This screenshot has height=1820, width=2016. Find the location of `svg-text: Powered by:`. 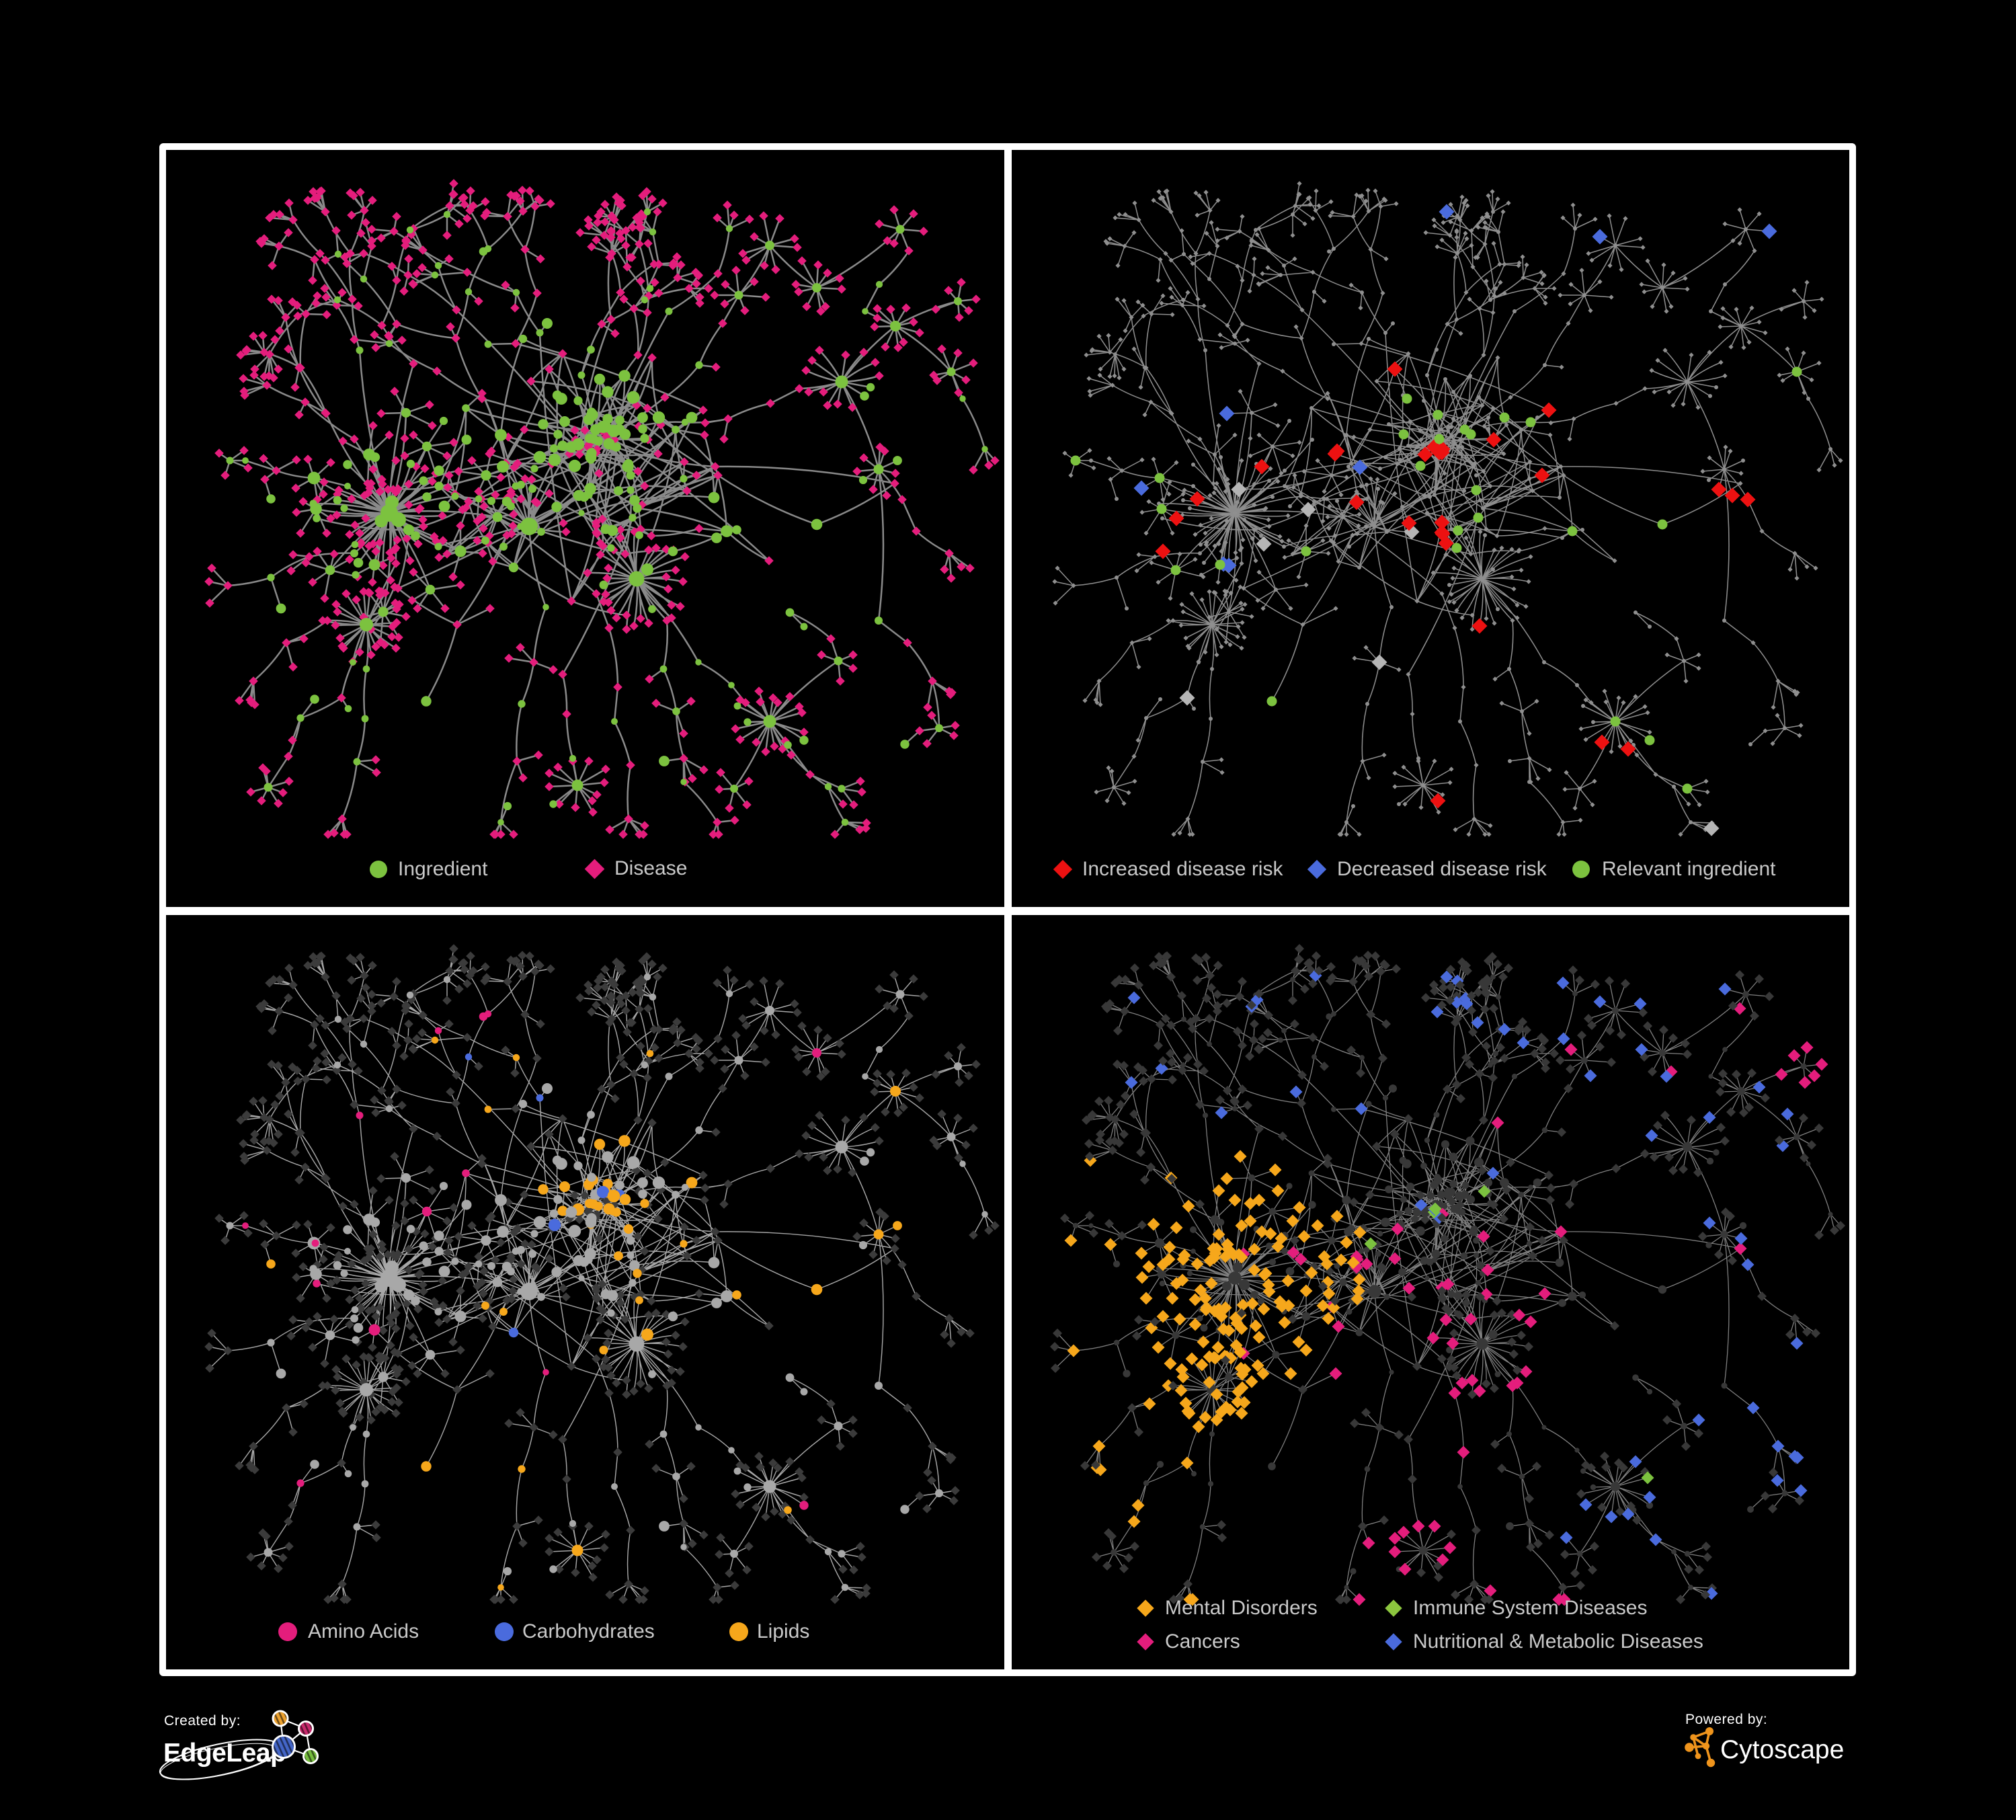

svg-text: Powered by: is located at coordinates (1726, 1719).